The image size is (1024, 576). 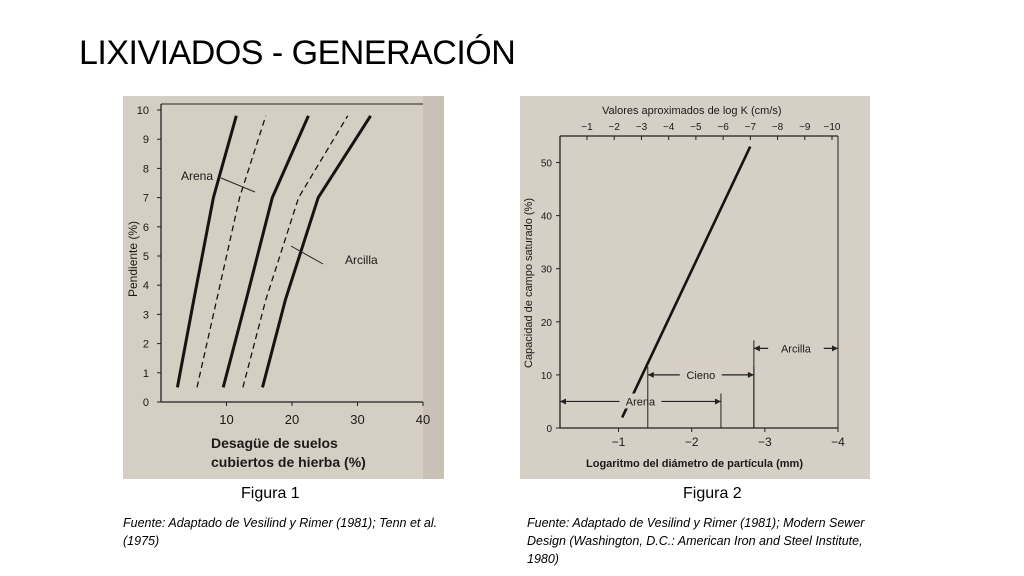 What do you see at coordinates (547, 164) in the screenshot?
I see `y-tick-label: 50` at bounding box center [547, 164].